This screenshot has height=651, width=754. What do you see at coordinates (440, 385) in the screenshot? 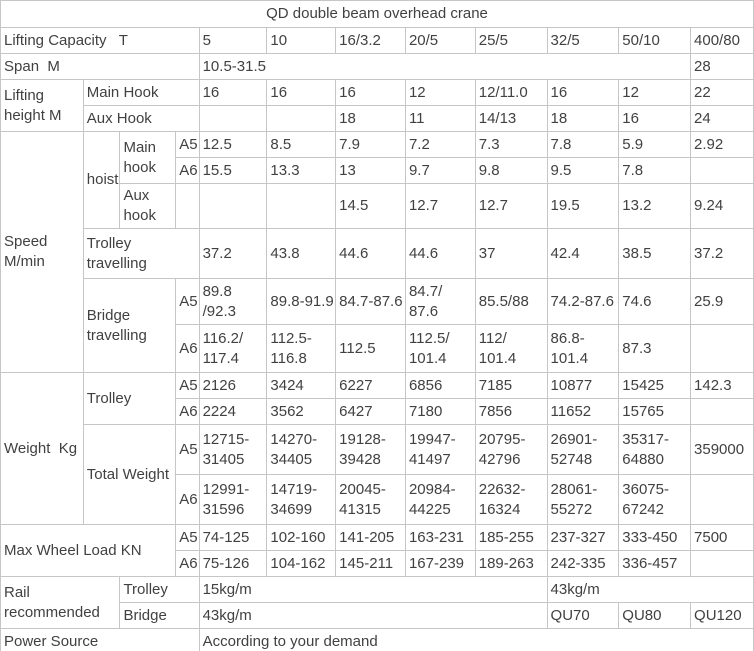
I see `value-cell: 6856` at bounding box center [440, 385].